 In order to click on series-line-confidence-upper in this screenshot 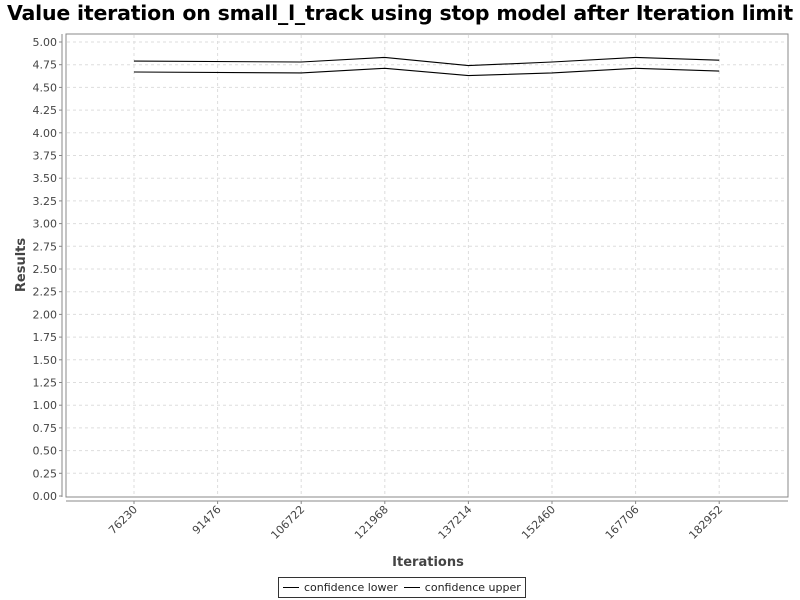, I will do `click(426, 61)`.